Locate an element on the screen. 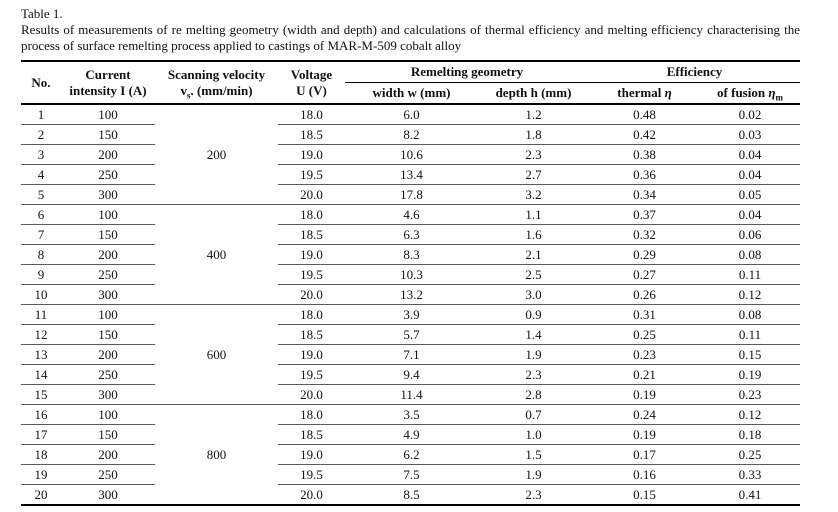 The height and width of the screenshot is (512, 838). table-row: 15 300 20.0 11.4 2.8 0.19 0.23 is located at coordinates (411, 394).